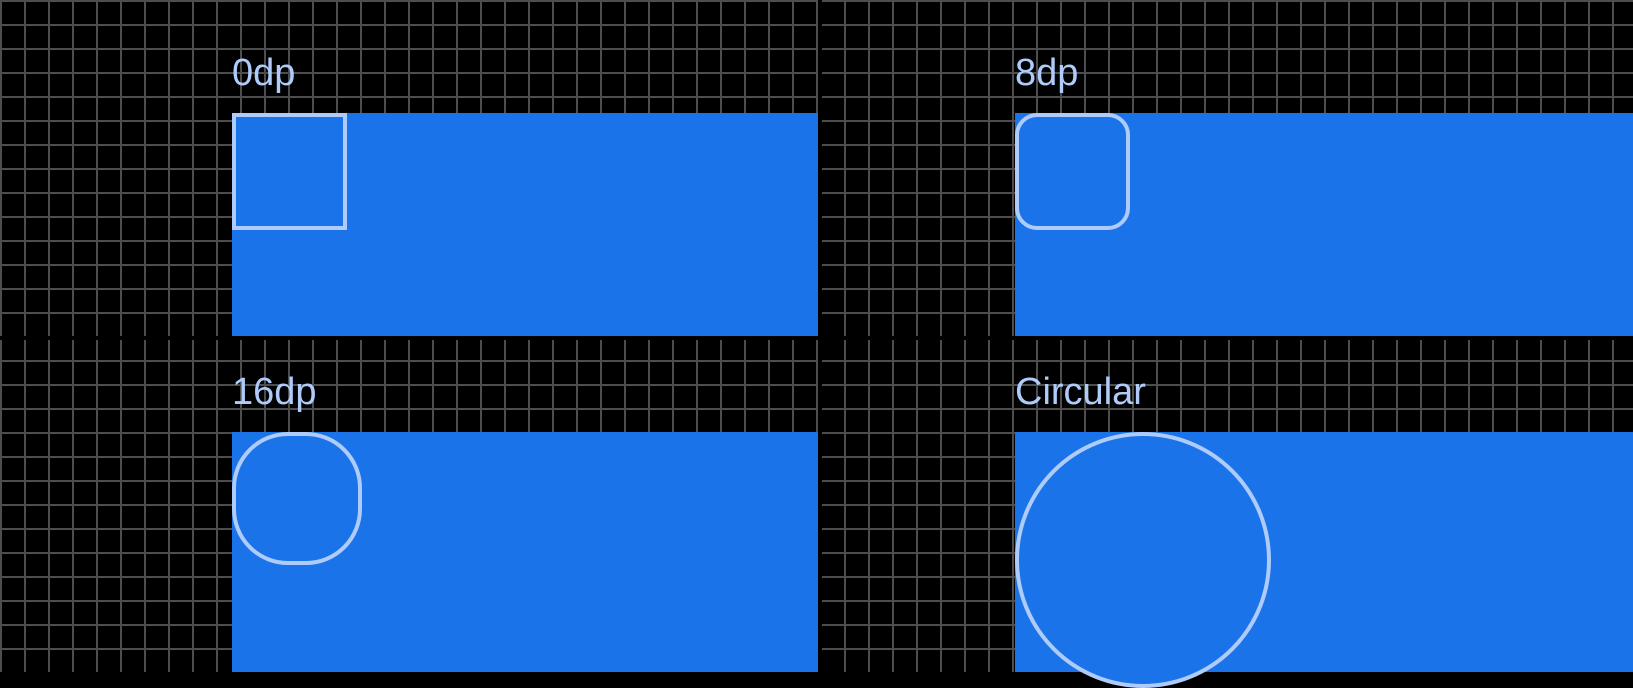 The image size is (1633, 688). What do you see at coordinates (289, 171) in the screenshot?
I see `shape-sample-0dp` at bounding box center [289, 171].